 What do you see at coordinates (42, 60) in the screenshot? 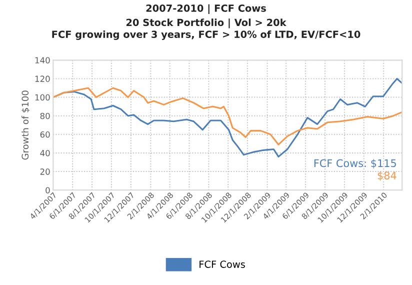
I see `y-tick-label: 140` at bounding box center [42, 60].